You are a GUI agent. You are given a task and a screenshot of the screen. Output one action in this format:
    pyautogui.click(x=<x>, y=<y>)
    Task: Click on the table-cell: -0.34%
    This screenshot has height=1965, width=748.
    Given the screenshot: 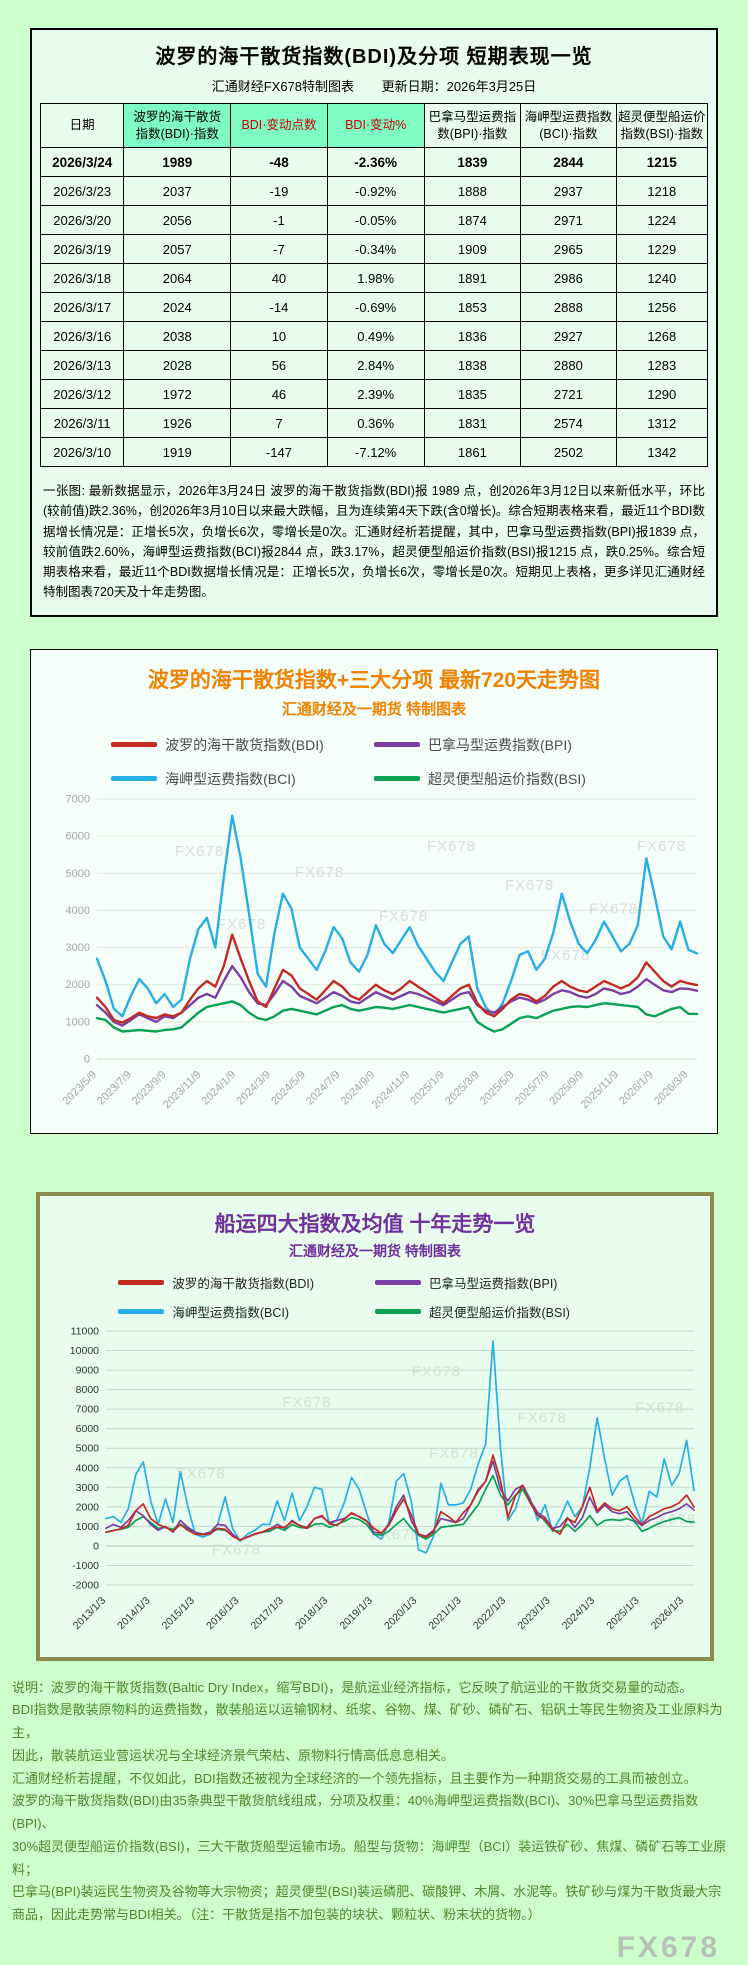 What is the action you would take?
    pyautogui.click(x=375, y=249)
    